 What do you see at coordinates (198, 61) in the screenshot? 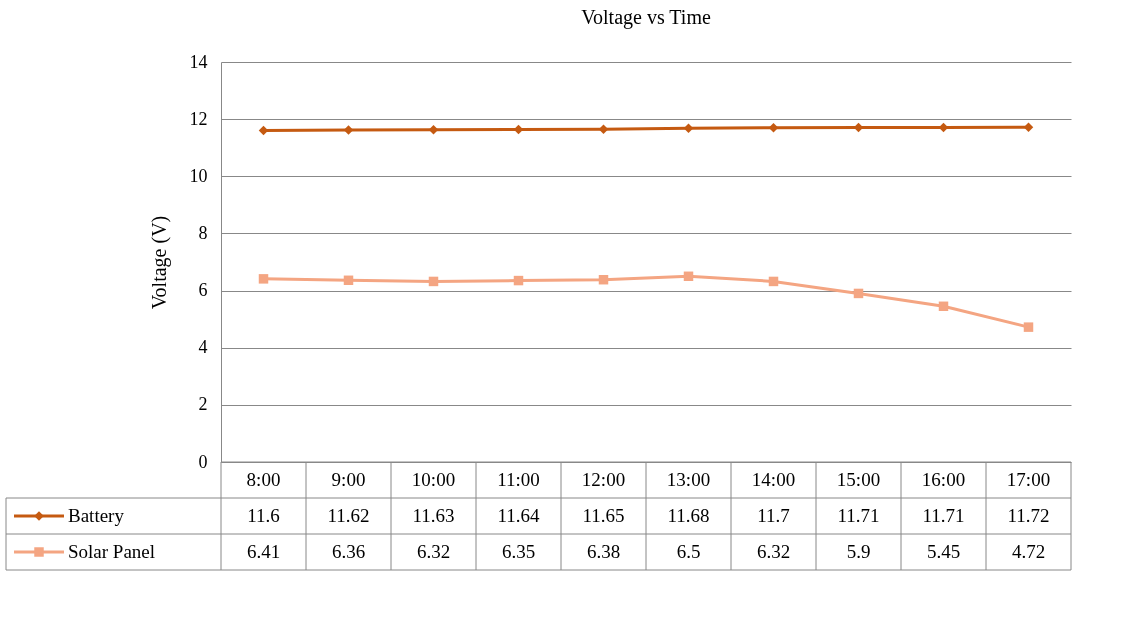
I see `y-tick-label: 14` at bounding box center [198, 61].